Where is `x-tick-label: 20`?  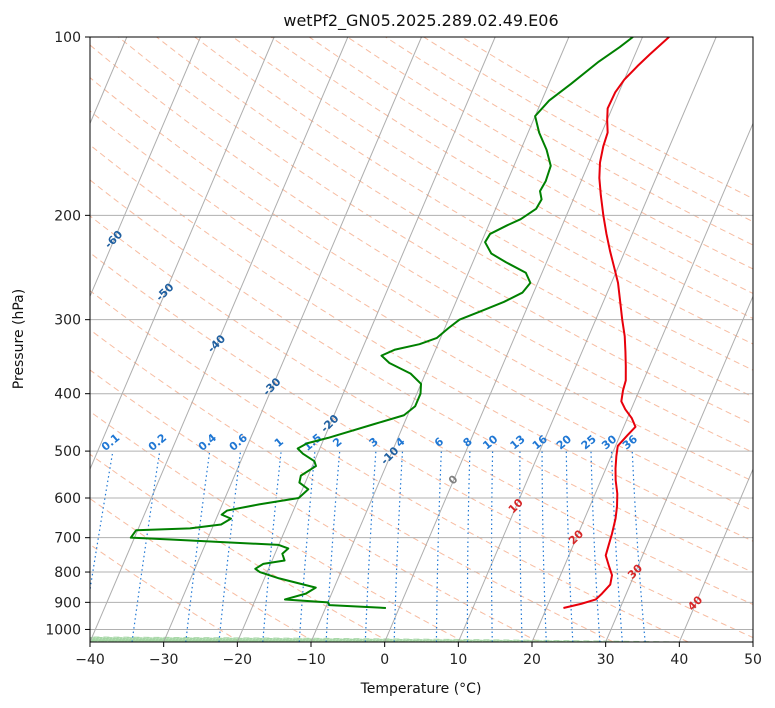
x-tick-label: 20 is located at coordinates (532, 660).